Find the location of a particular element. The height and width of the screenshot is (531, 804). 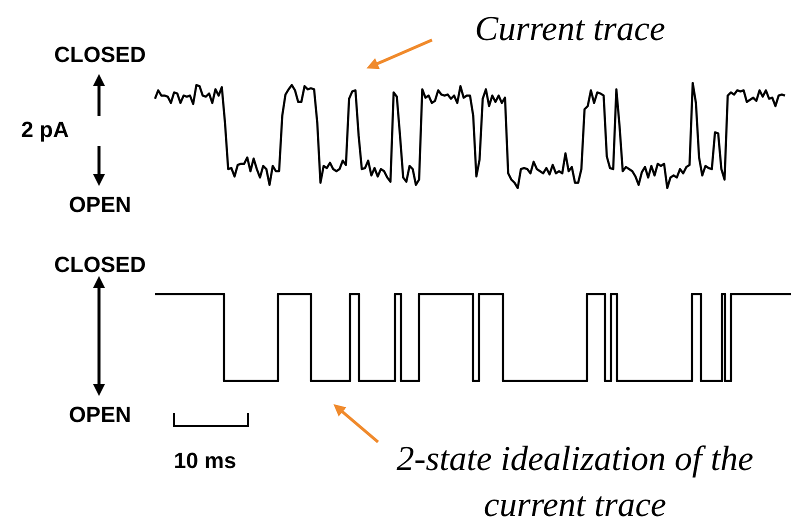

text: 2-state idealization of the current trace is located at coordinates (575, 482).